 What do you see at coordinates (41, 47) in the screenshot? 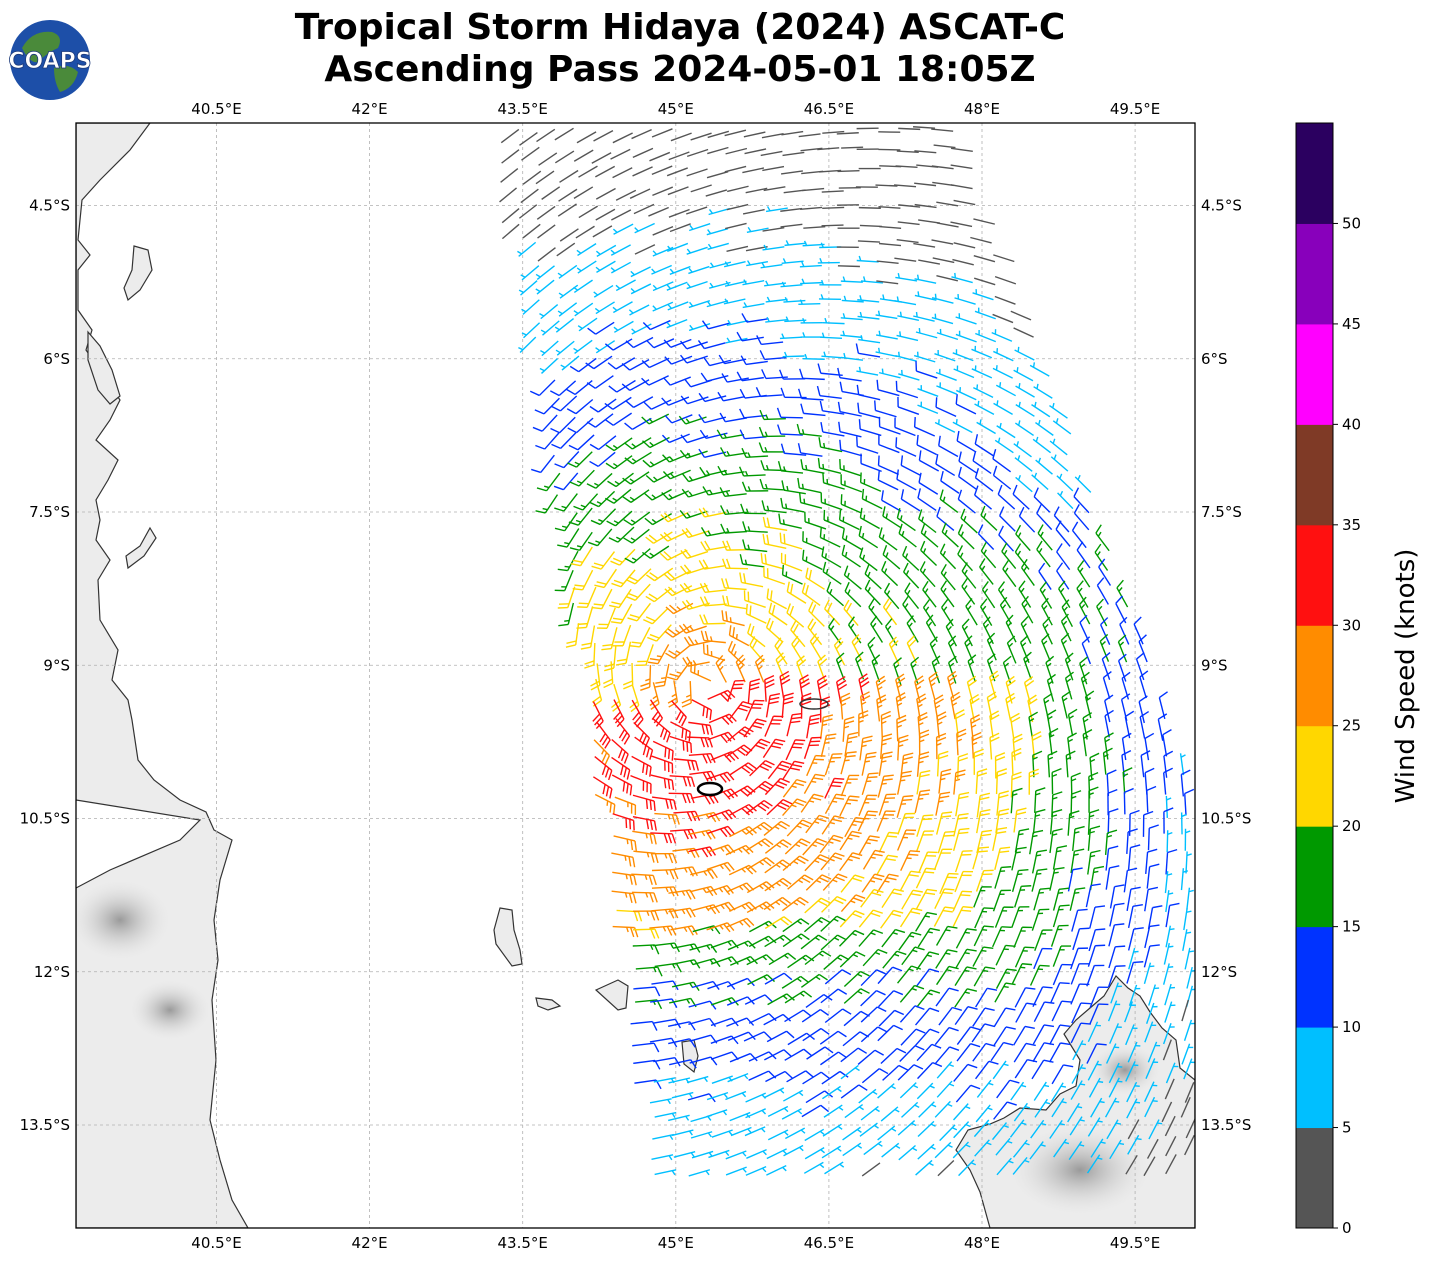
I see `globe-land-shape` at bounding box center [41, 47].